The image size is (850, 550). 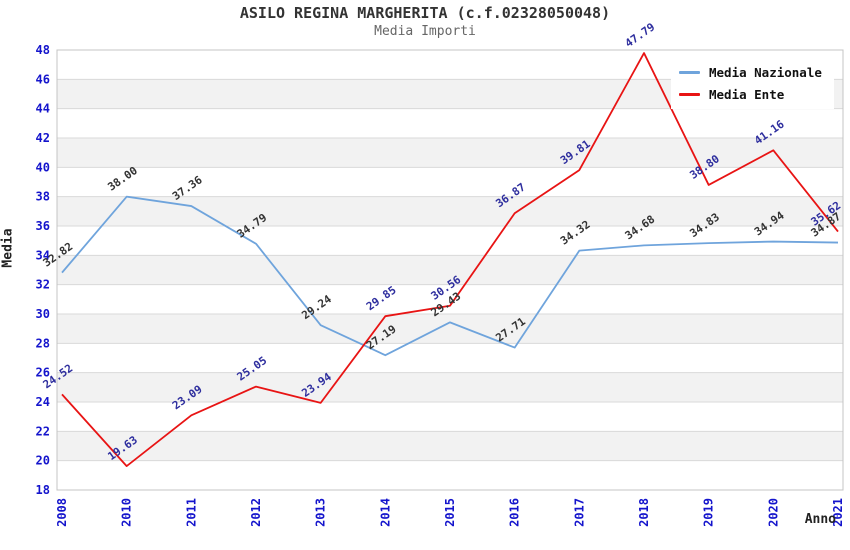 I want to click on y-tick-label: 48, so click(x=43, y=50).